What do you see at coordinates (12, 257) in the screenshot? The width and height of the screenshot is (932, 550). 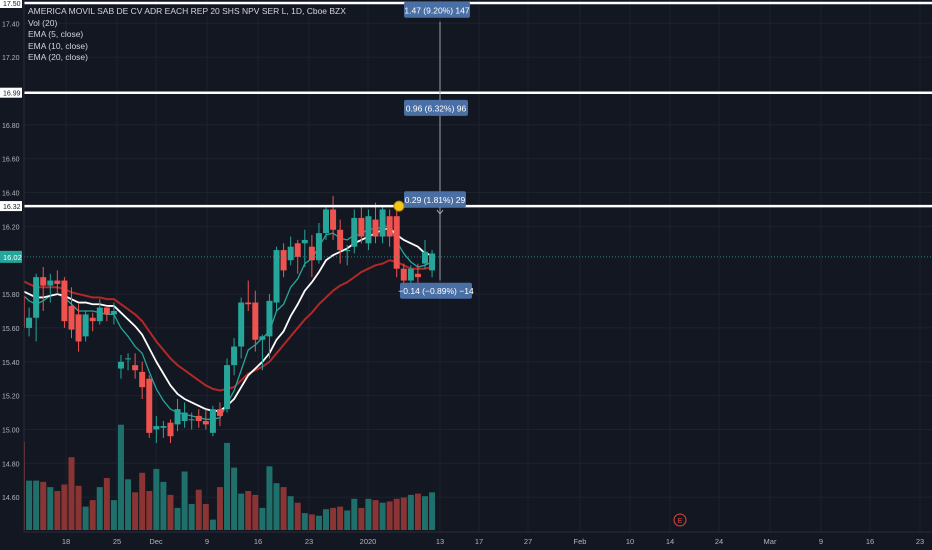 I see `last-price-label: 16.02` at bounding box center [12, 257].